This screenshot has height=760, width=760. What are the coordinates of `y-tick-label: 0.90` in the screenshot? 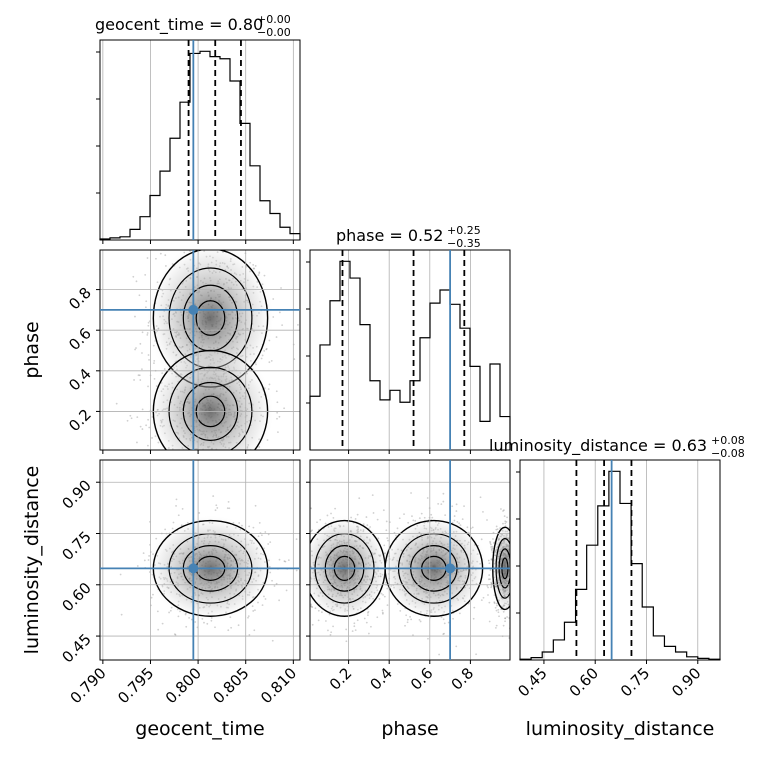 It's located at (76, 494).